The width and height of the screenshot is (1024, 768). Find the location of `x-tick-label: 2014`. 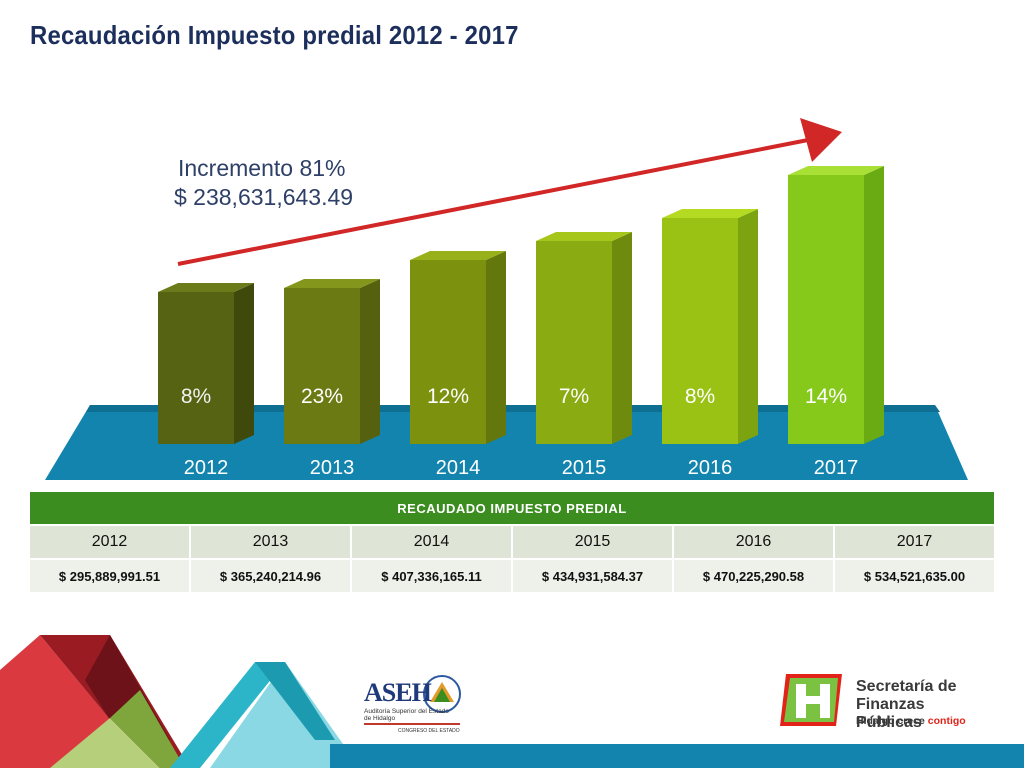

x-tick-label: 2014 is located at coordinates (458, 468).